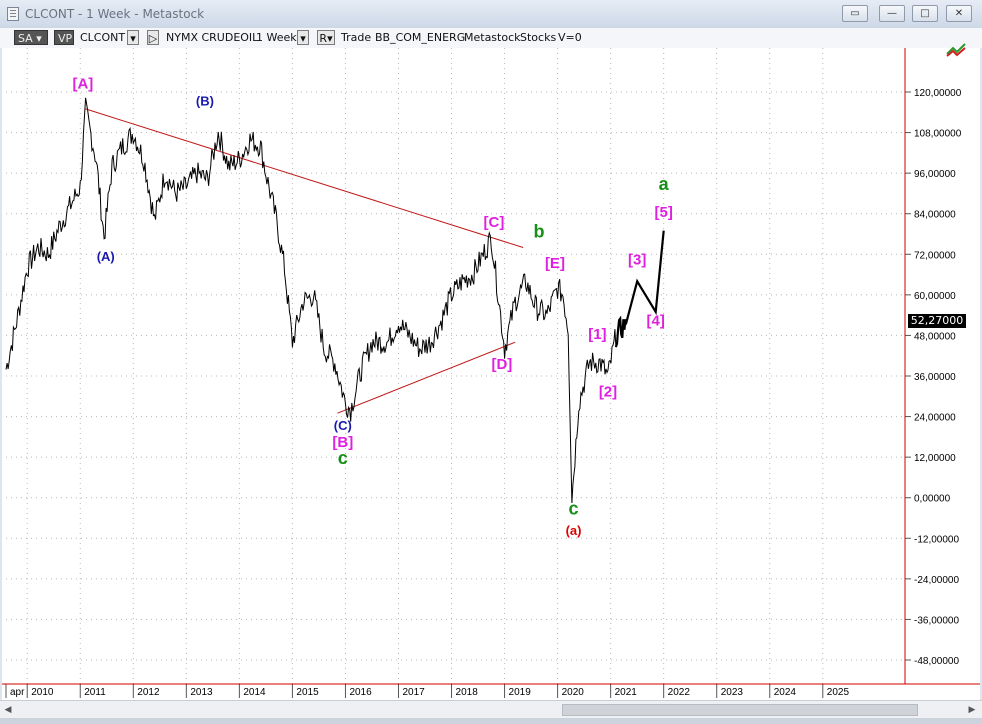 The width and height of the screenshot is (982, 724). I want to click on wave-label: (C), so click(343, 425).